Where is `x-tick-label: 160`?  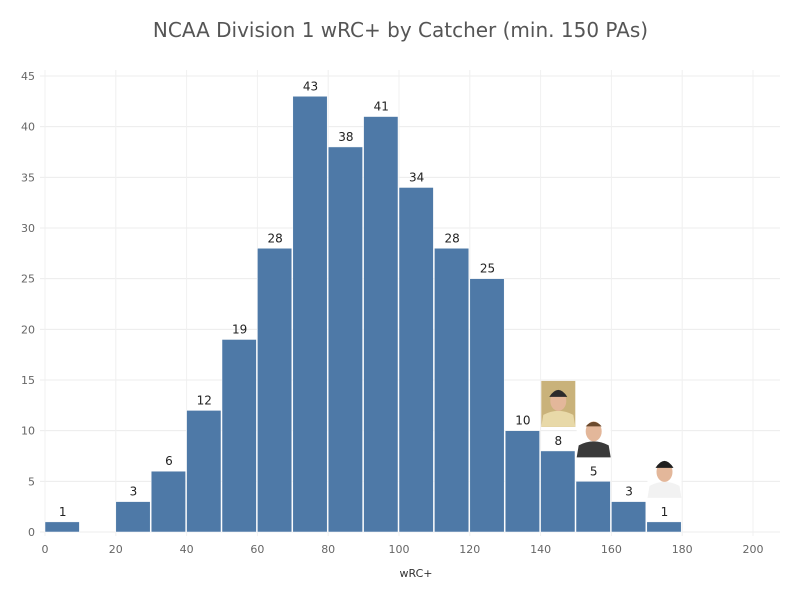
x-tick-label: 160 is located at coordinates (611, 549).